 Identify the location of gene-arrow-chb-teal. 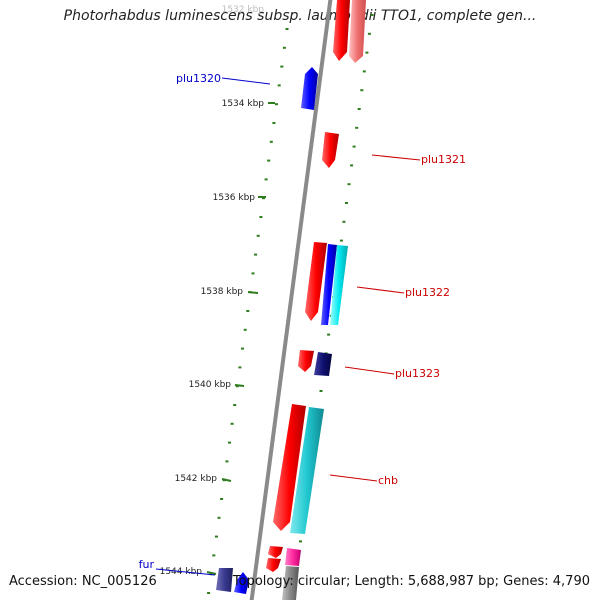
(307, 470).